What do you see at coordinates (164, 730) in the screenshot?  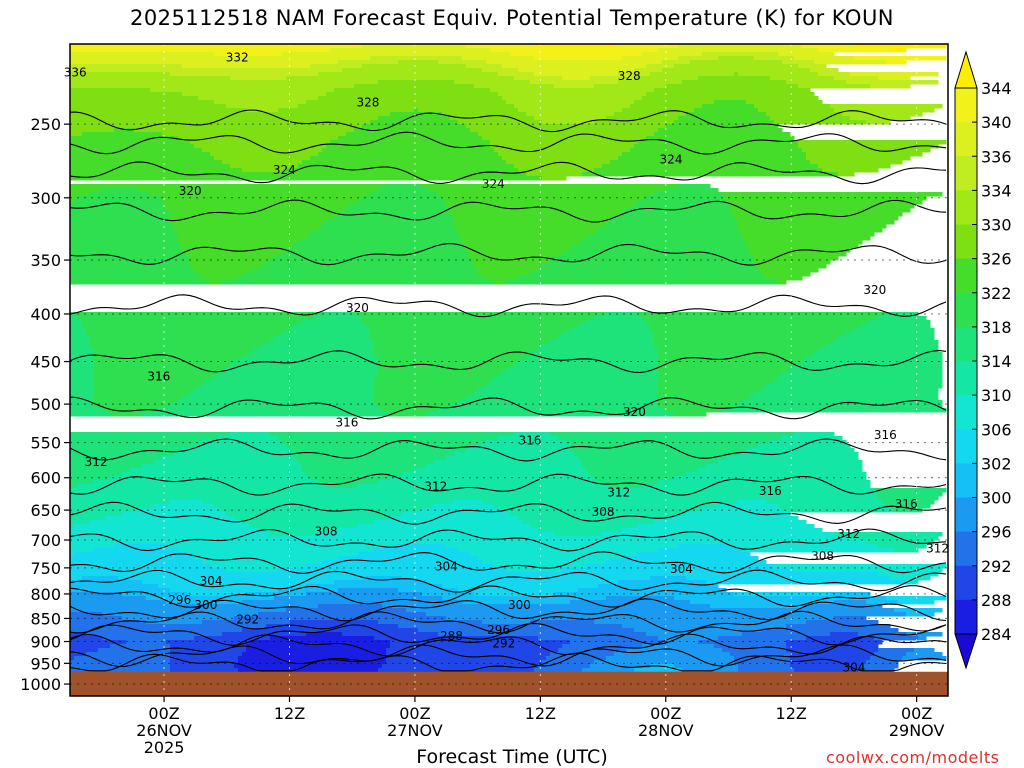 I see `x-tick-label: 26NOV` at bounding box center [164, 730].